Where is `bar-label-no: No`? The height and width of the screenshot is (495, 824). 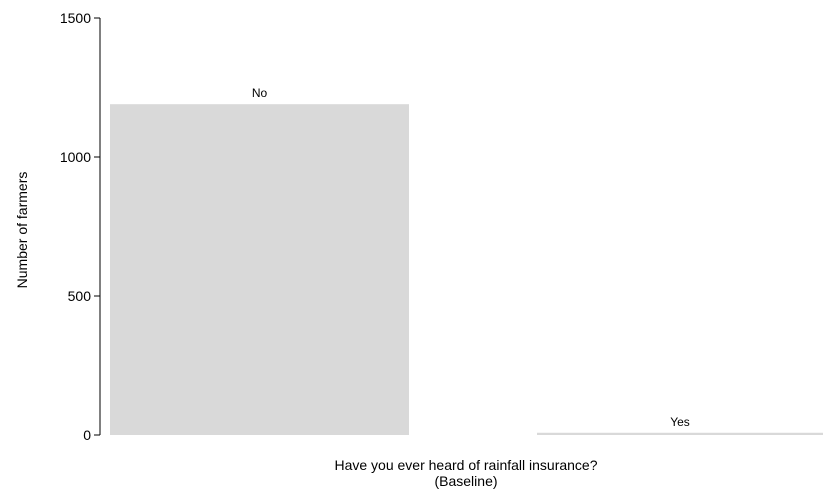
bar-label-no: No is located at coordinates (260, 93).